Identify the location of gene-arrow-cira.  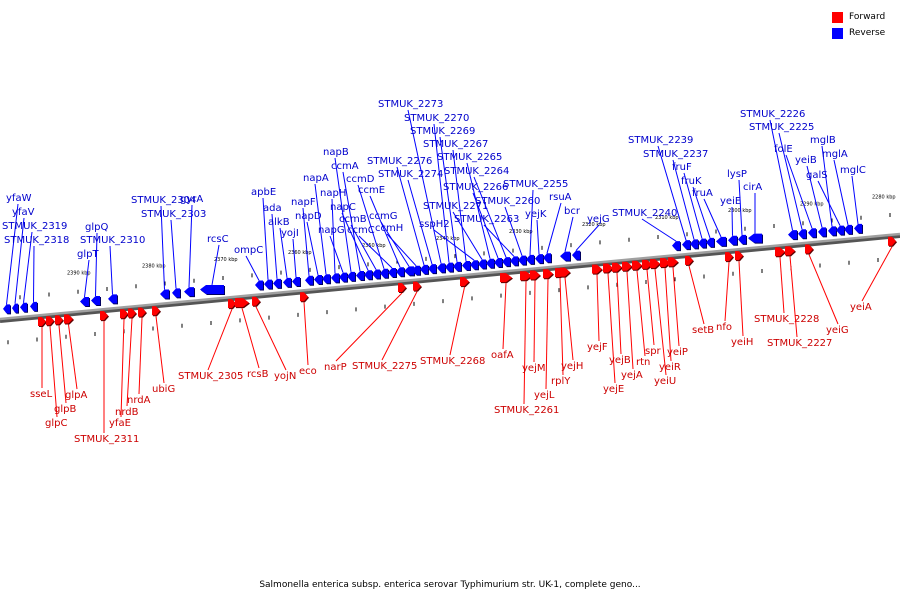
(755, 238).